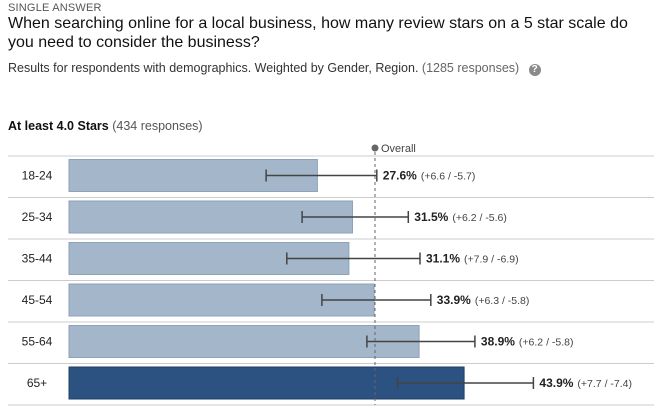 Image resolution: width=661 pixels, height=419 pixels. I want to click on group-responses: (434 responses), so click(157, 126).